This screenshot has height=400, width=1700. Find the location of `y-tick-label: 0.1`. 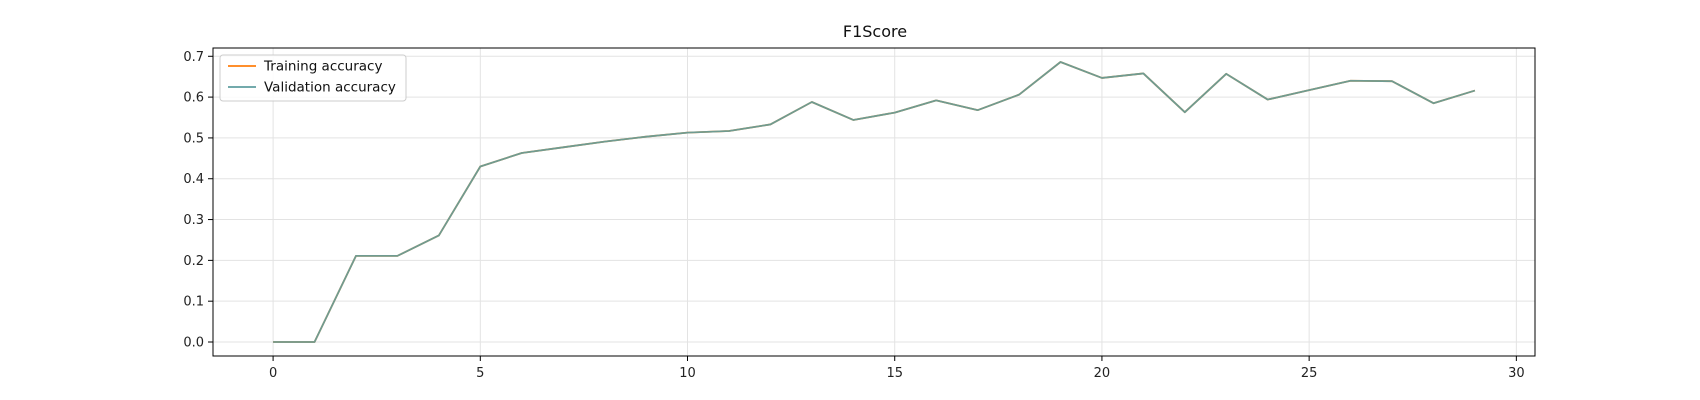

y-tick-label: 0.1 is located at coordinates (193, 302).